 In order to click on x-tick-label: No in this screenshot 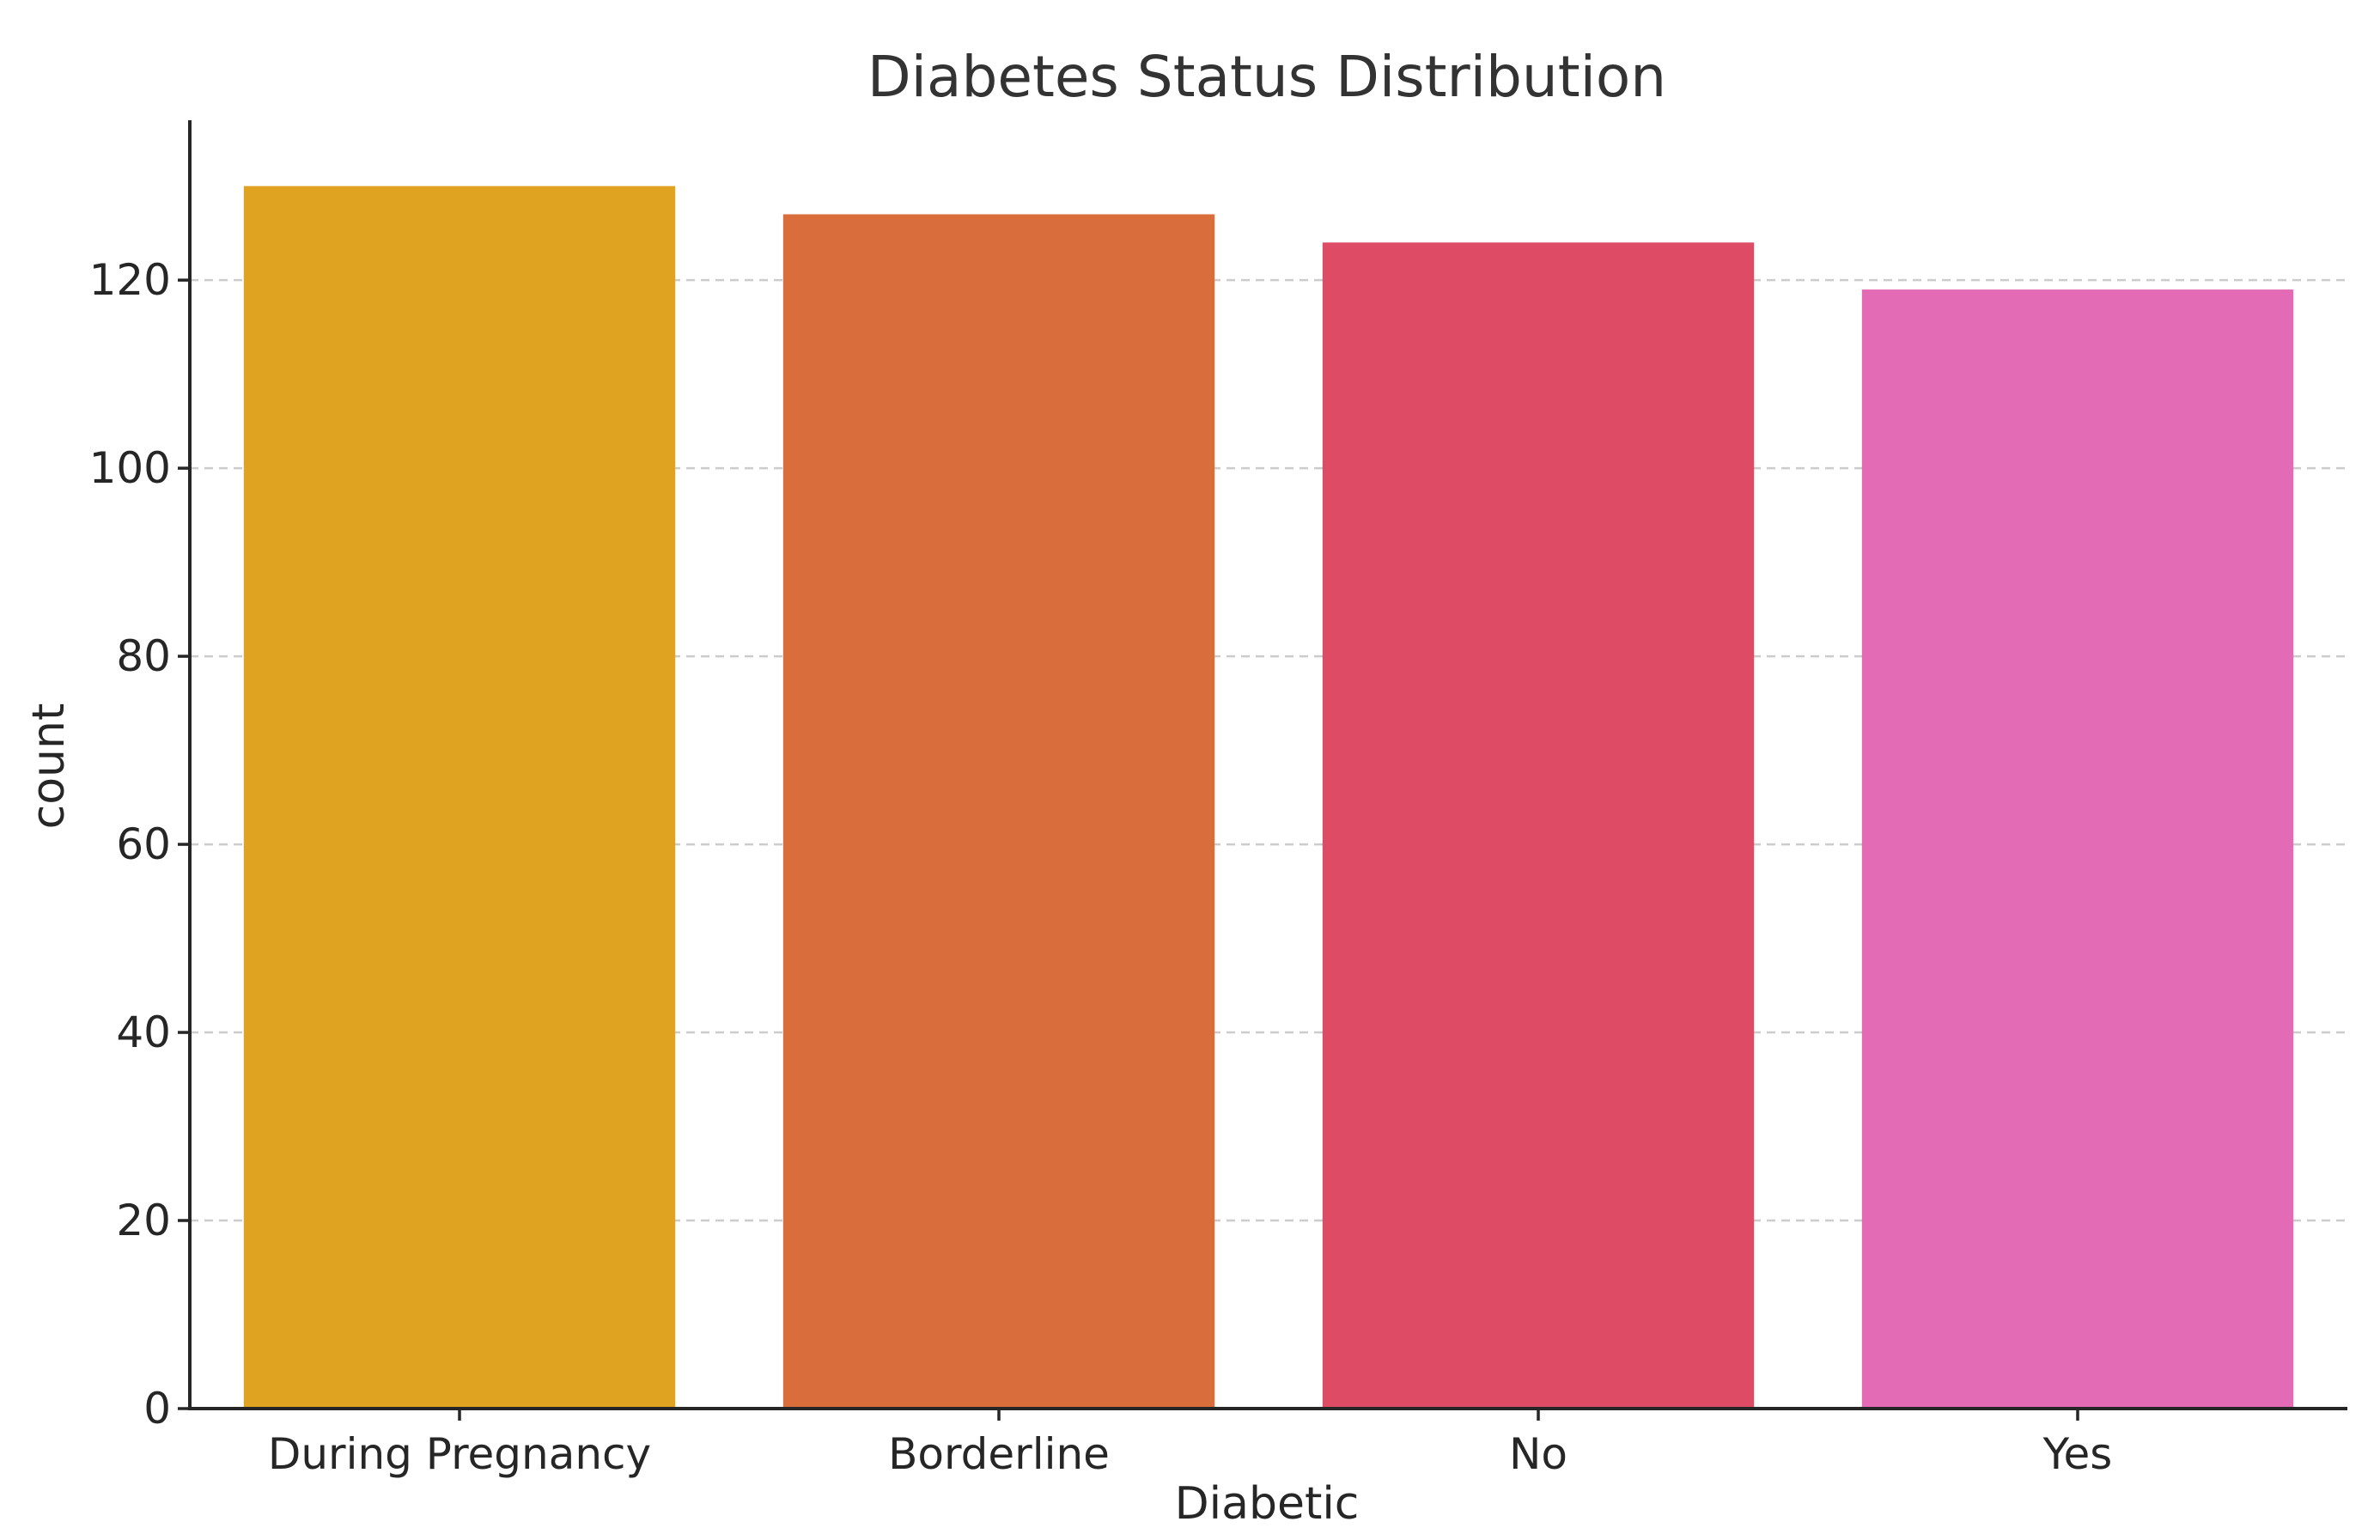, I will do `click(1538, 1454)`.